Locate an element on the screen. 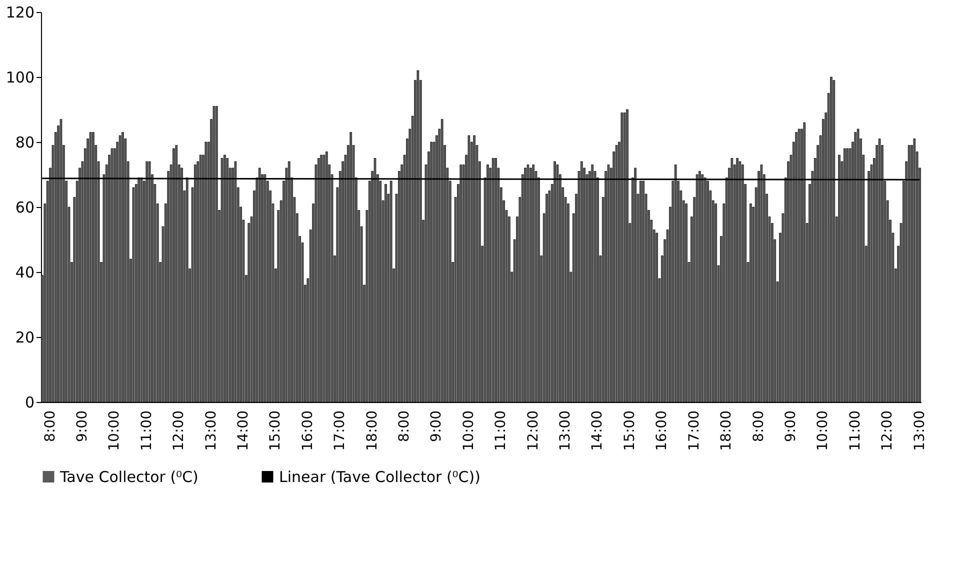  legend-label: Linear (Tave Collector (⁰C)) is located at coordinates (379, 477).